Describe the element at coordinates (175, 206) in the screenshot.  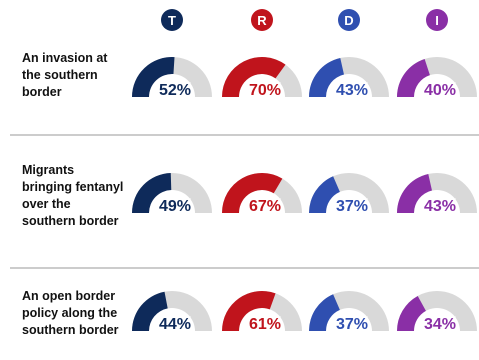
I see `value-label: 49%` at that location.